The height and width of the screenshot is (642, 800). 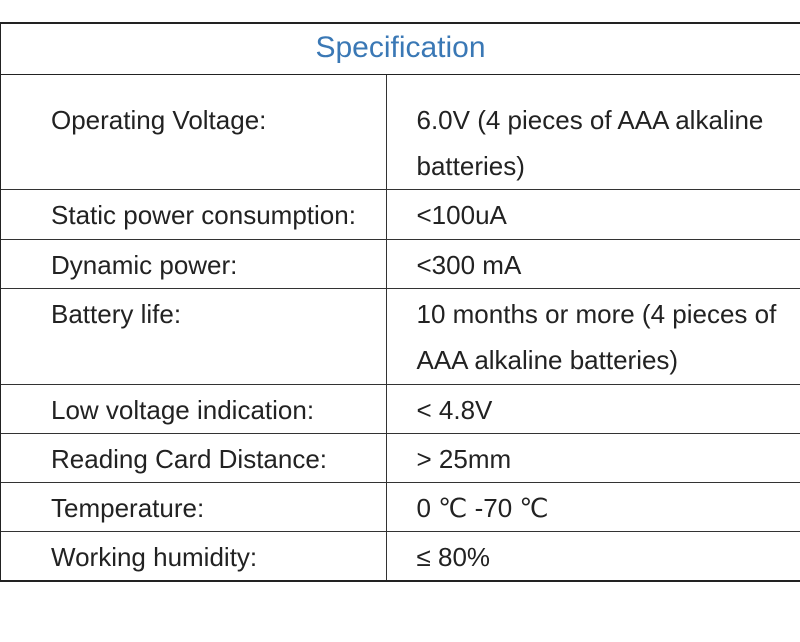 What do you see at coordinates (194, 336) in the screenshot?
I see `spec-label: Battery life:` at bounding box center [194, 336].